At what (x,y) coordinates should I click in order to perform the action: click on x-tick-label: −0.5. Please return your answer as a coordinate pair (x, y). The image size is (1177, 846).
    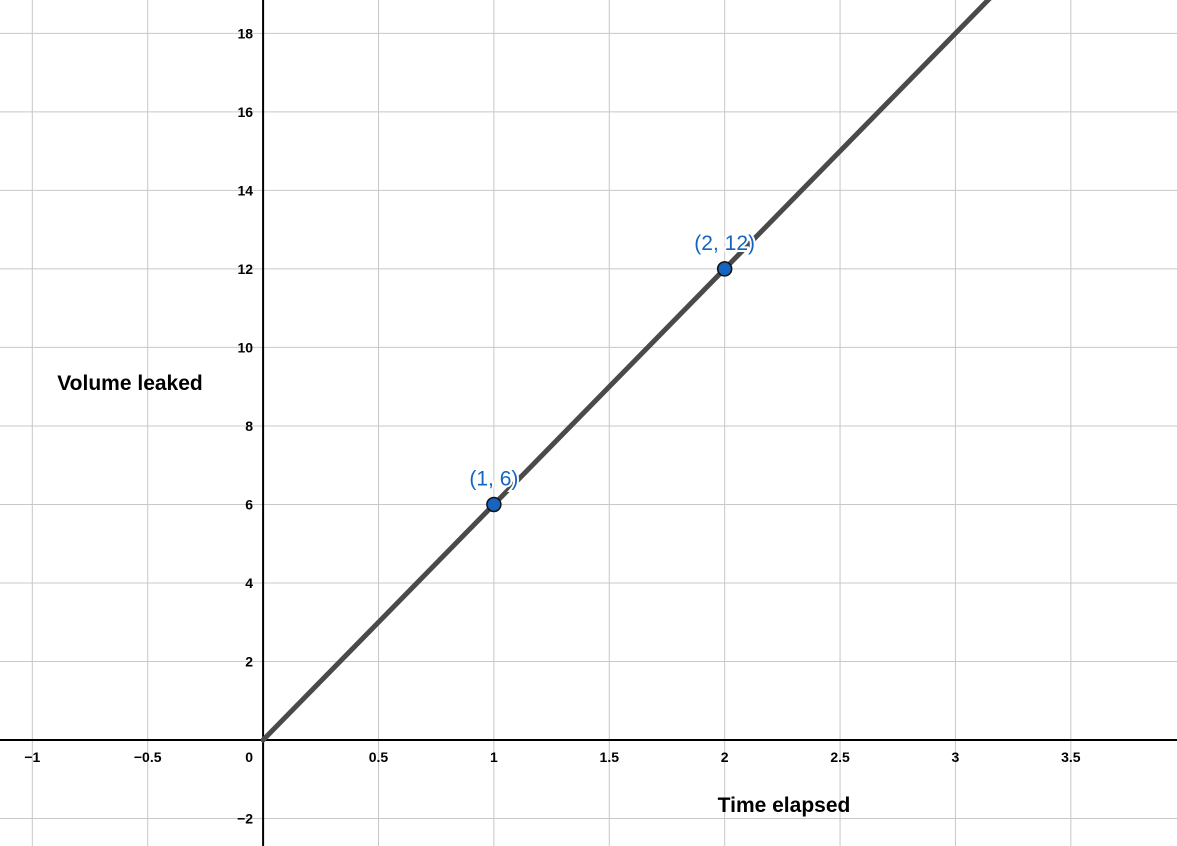
    Looking at the image, I should click on (148, 757).